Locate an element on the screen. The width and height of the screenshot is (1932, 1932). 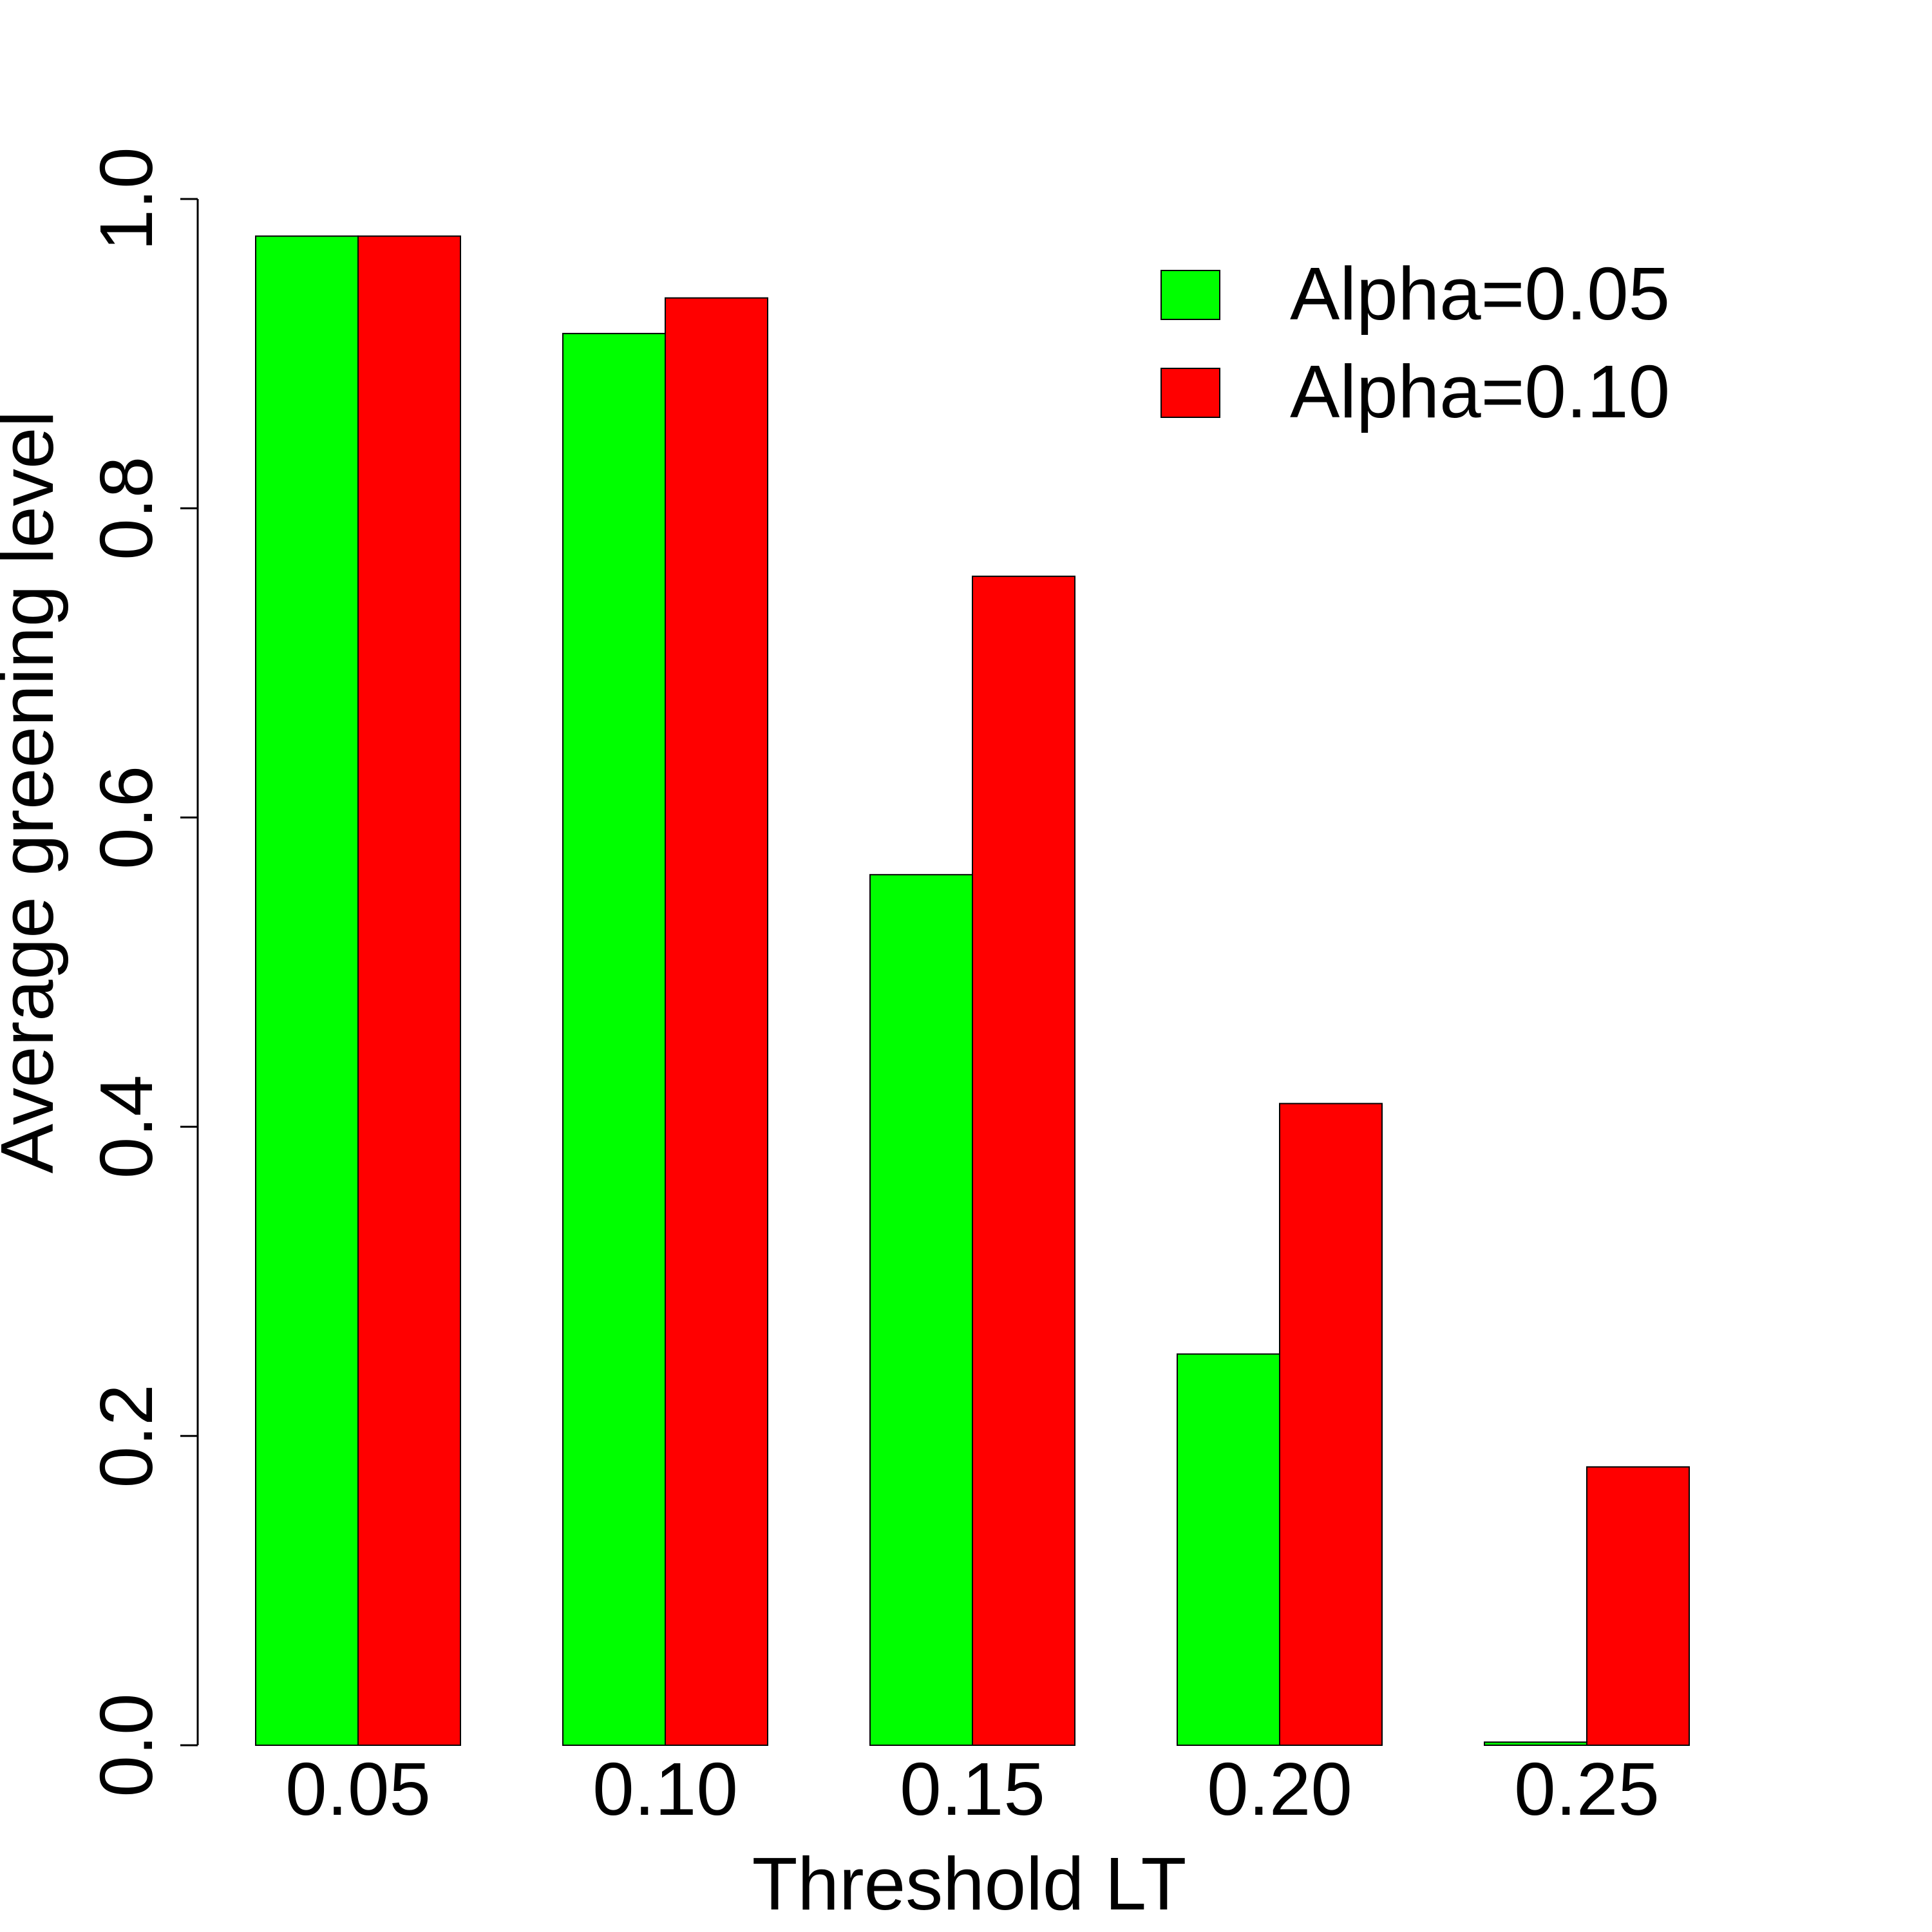
x-axis-label: Threshold LT is located at coordinates (970, 1884).